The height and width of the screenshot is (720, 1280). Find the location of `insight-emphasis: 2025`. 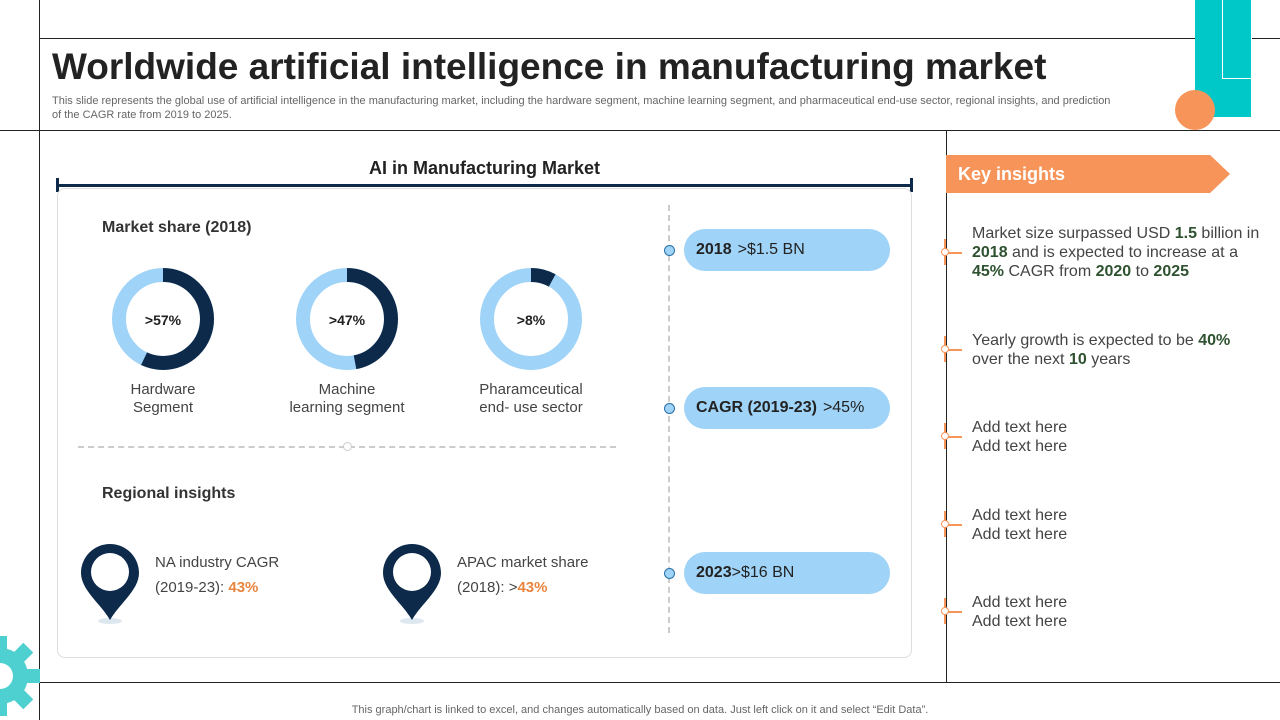

insight-emphasis: 2025 is located at coordinates (1171, 271).